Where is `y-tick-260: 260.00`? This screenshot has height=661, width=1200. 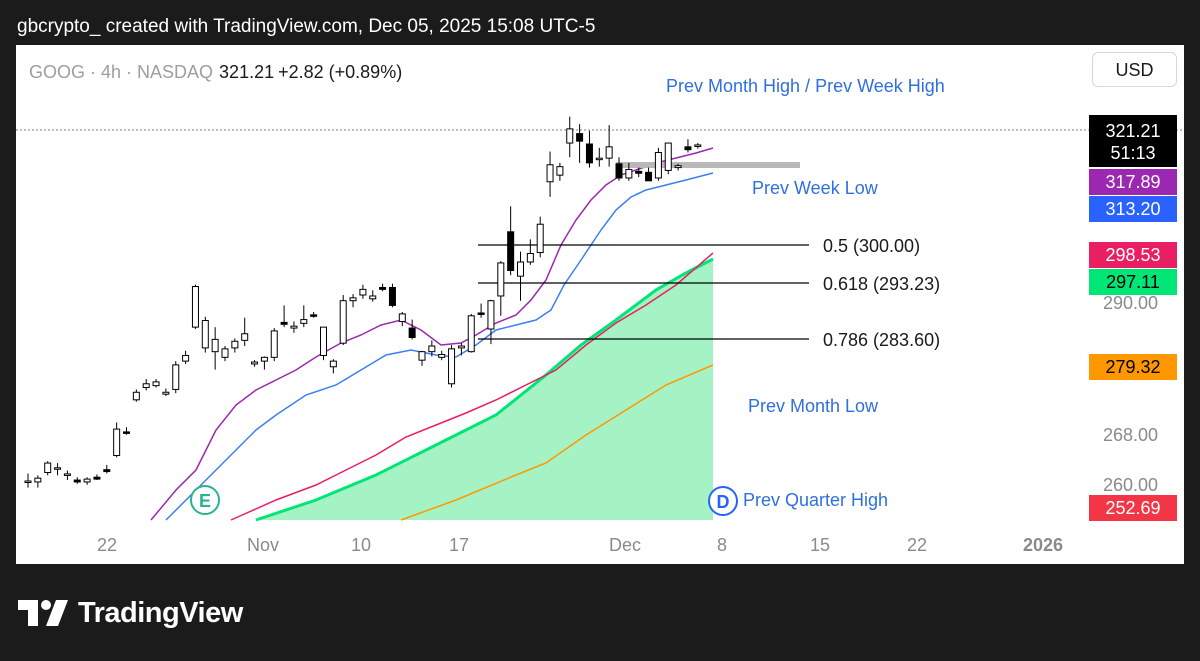 y-tick-260: 260.00 is located at coordinates (1130, 485).